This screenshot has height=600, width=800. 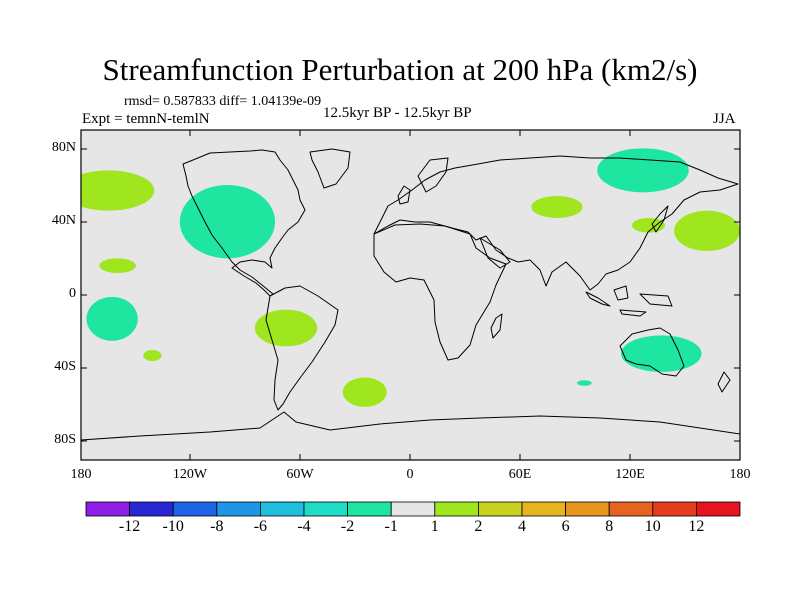 I want to click on lat-label-0: 0, so click(x=72, y=293).